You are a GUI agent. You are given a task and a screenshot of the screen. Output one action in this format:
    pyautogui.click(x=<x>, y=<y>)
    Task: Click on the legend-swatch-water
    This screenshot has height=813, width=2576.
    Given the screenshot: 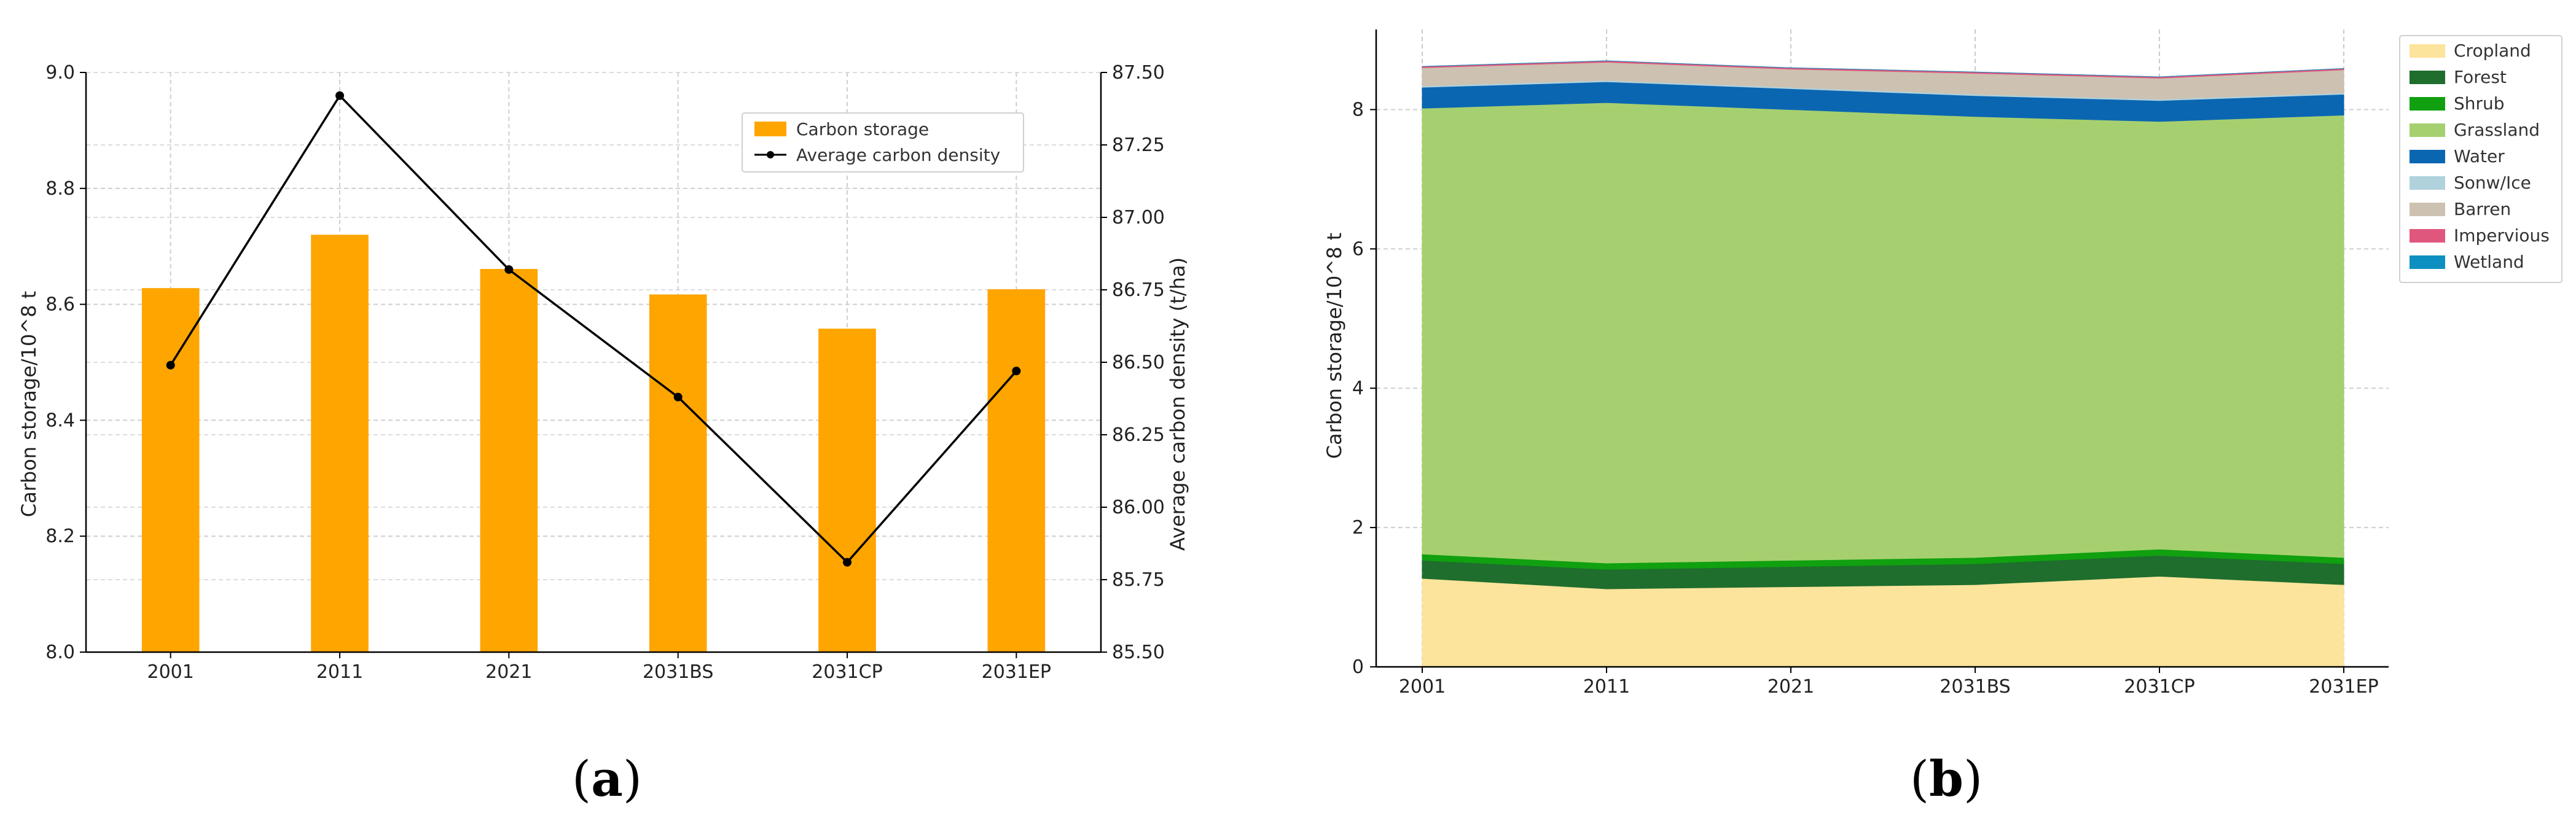 What is the action you would take?
    pyautogui.click(x=2427, y=156)
    